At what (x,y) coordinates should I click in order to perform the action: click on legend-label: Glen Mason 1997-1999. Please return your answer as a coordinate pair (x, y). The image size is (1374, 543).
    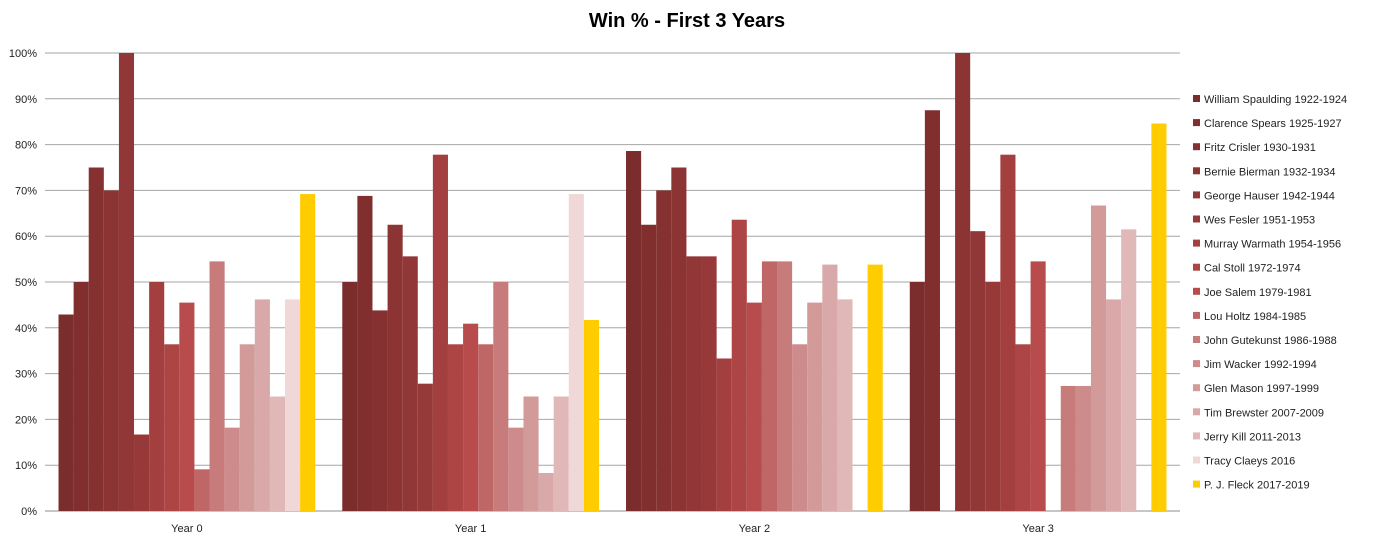
    Looking at the image, I should click on (1261, 389).